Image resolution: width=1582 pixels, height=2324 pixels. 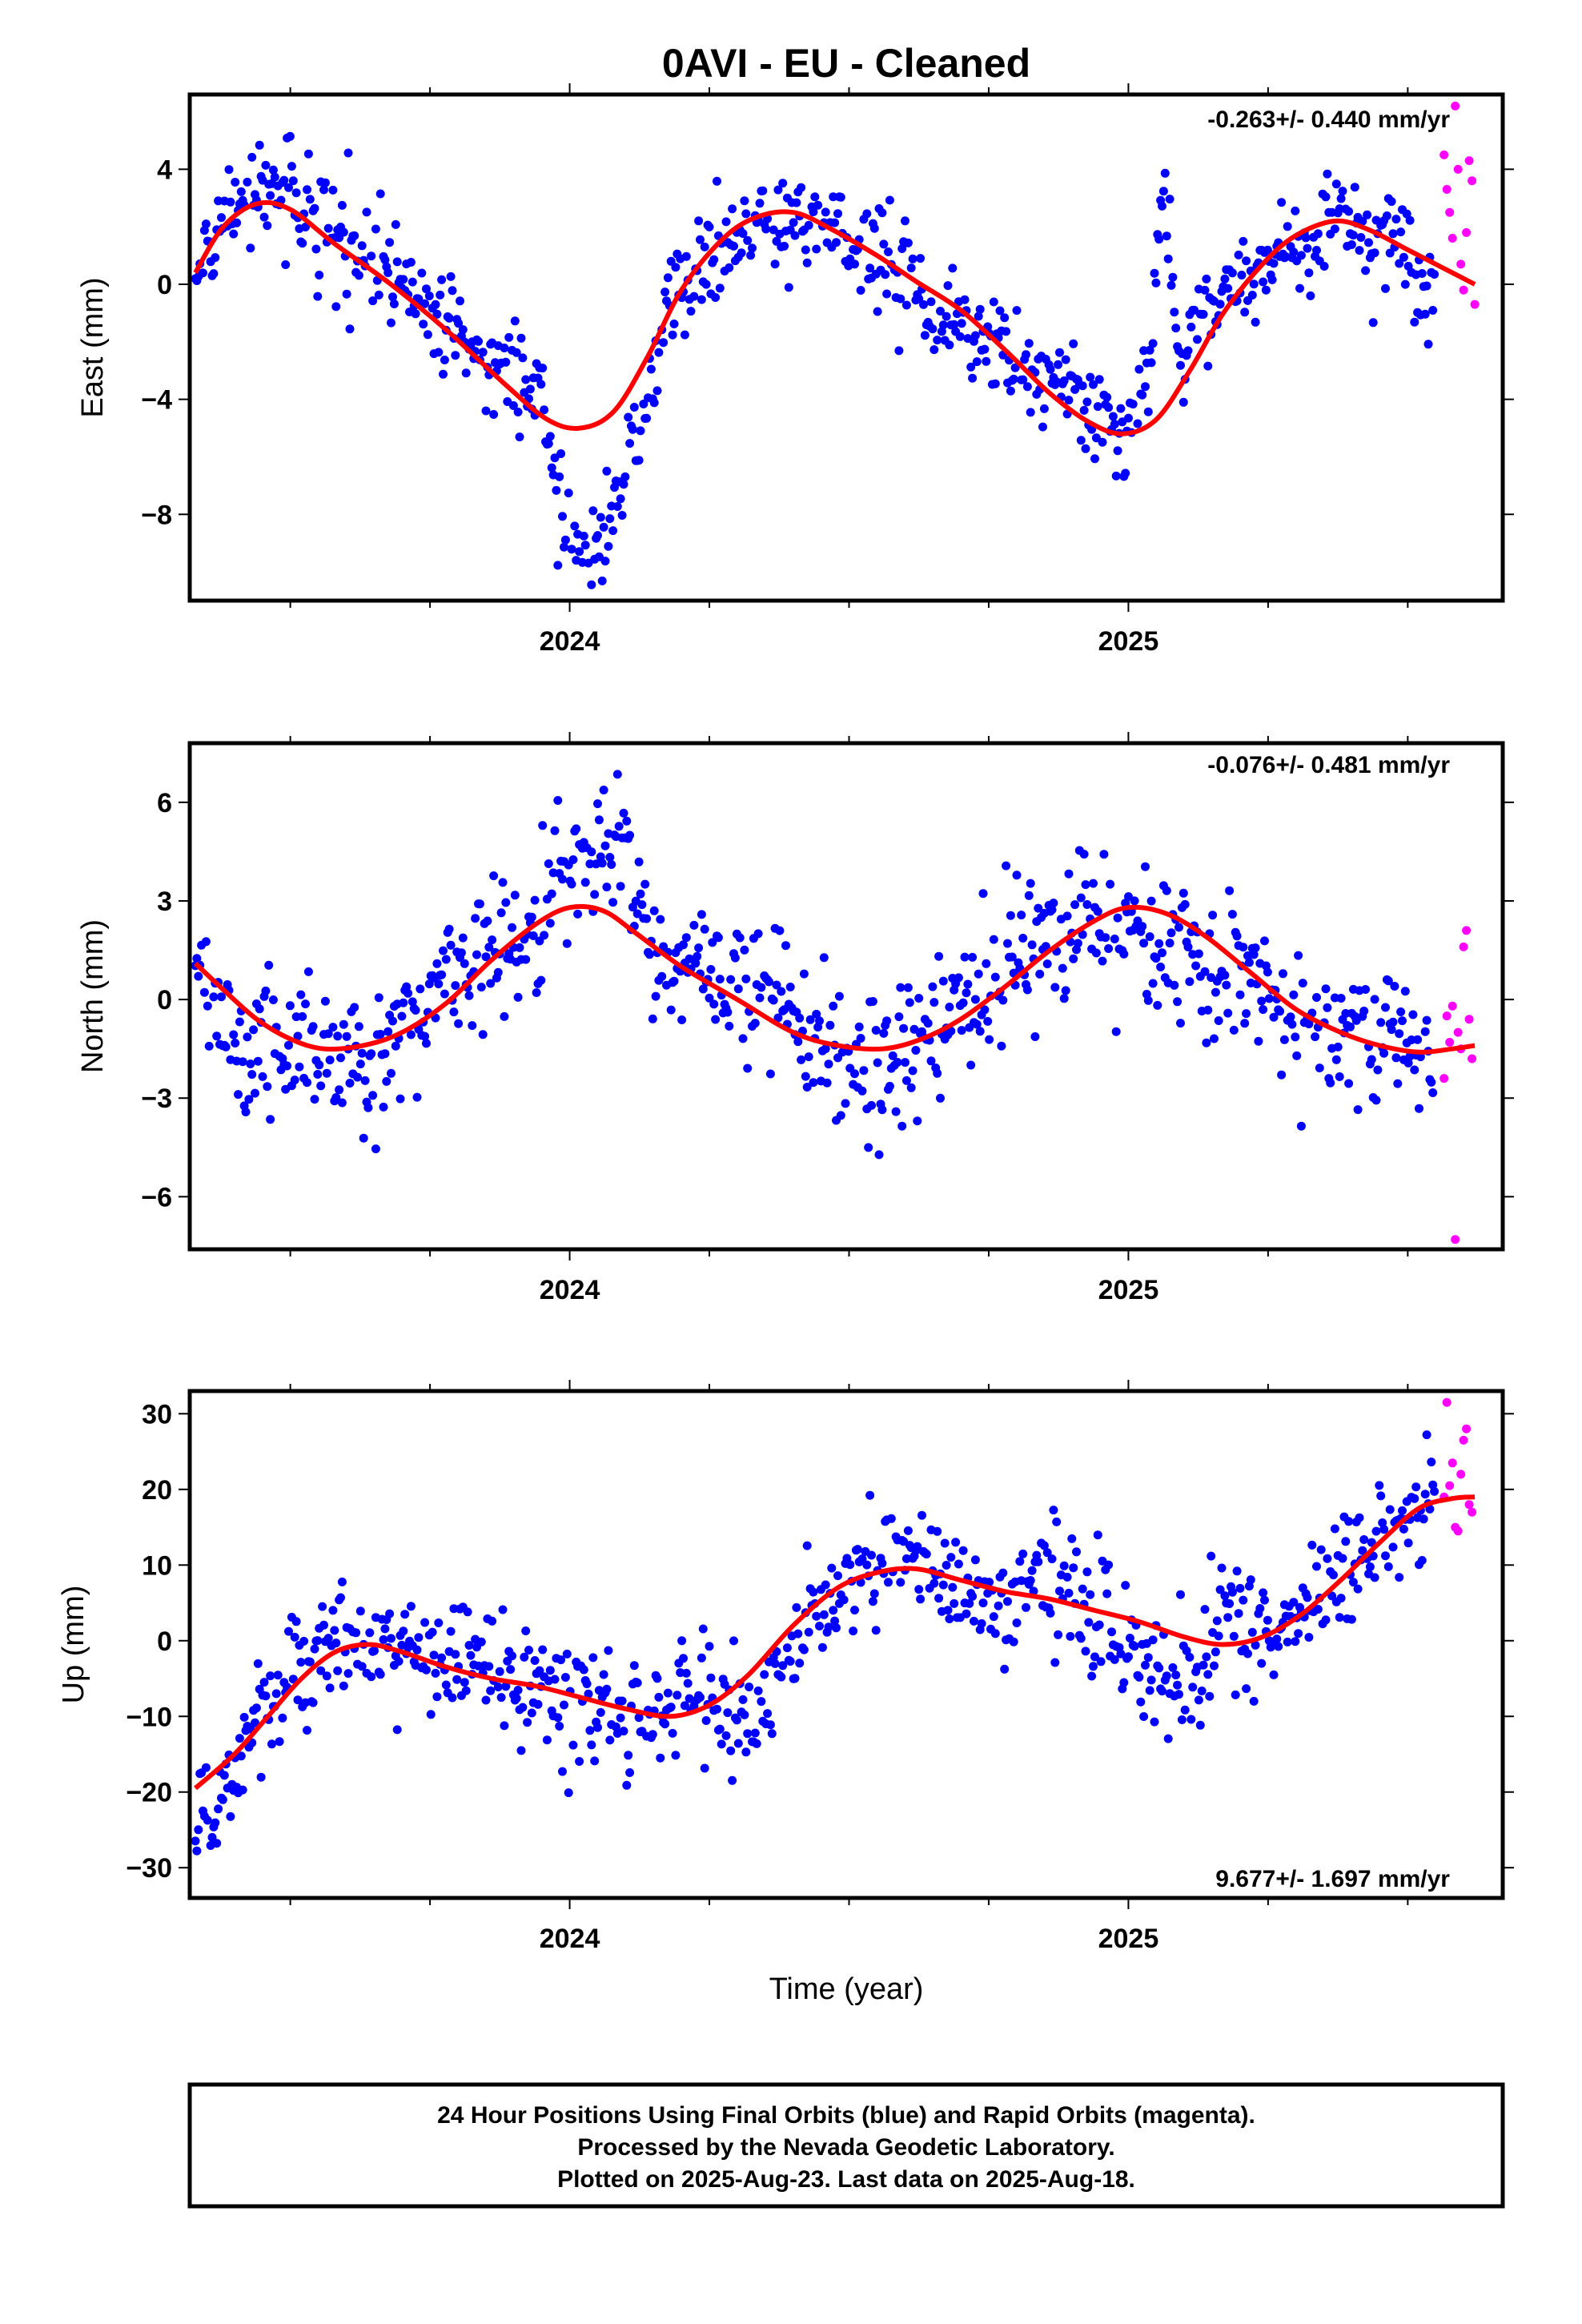 I want to click on x-axis-label: Time (year), so click(x=847, y=1989).